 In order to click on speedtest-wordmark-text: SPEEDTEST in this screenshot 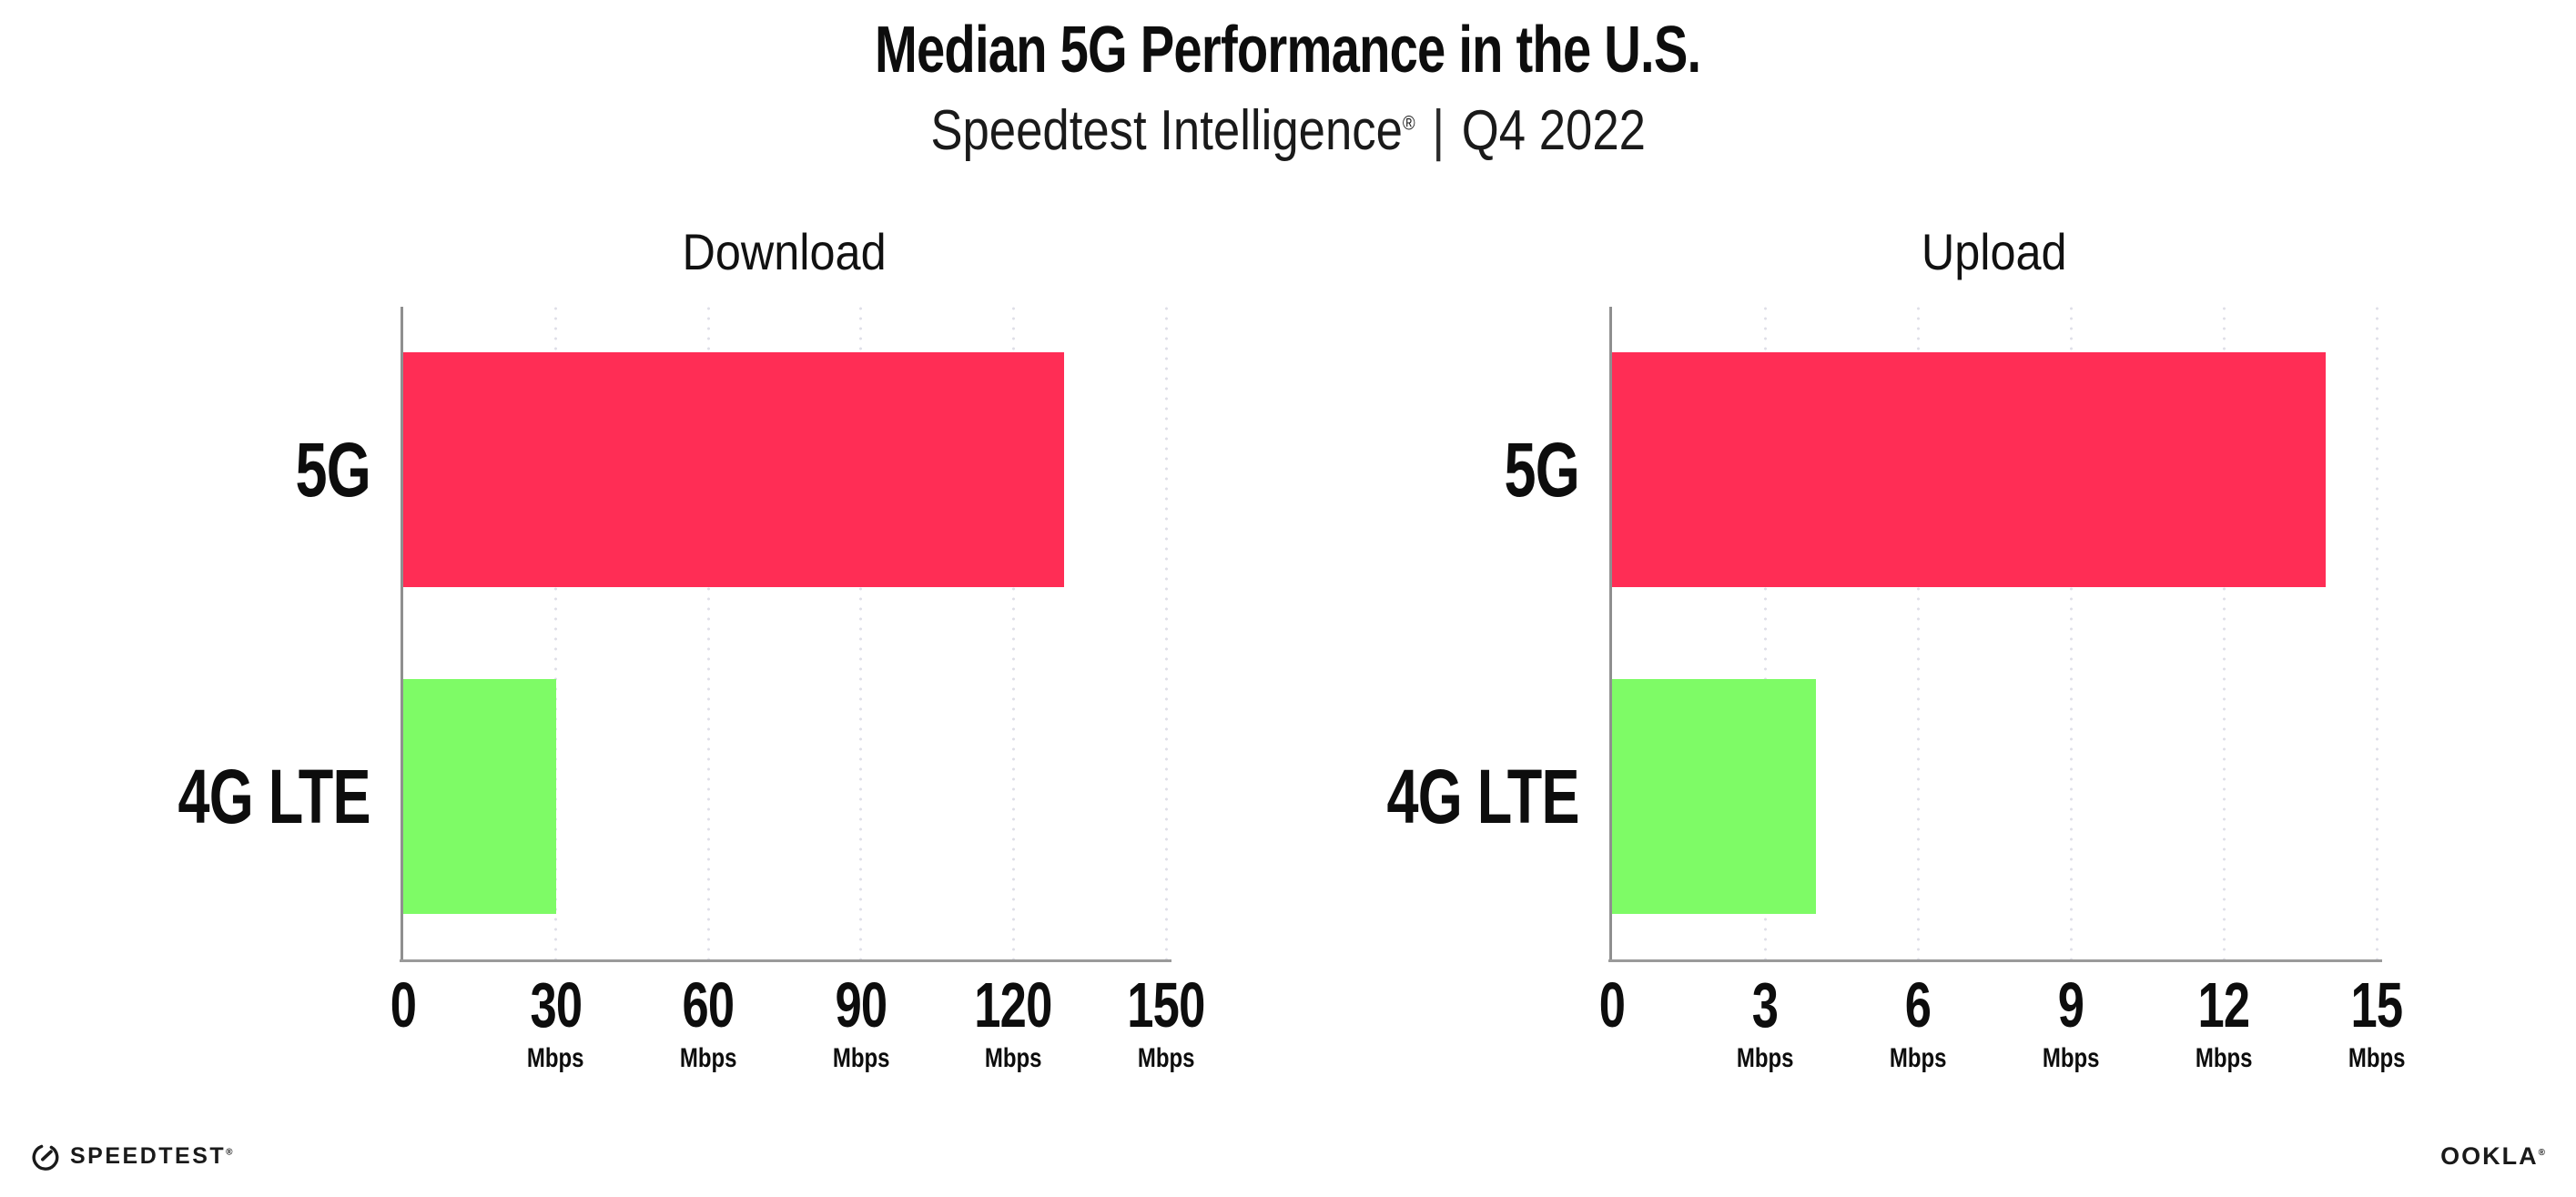, I will do `click(148, 1156)`.